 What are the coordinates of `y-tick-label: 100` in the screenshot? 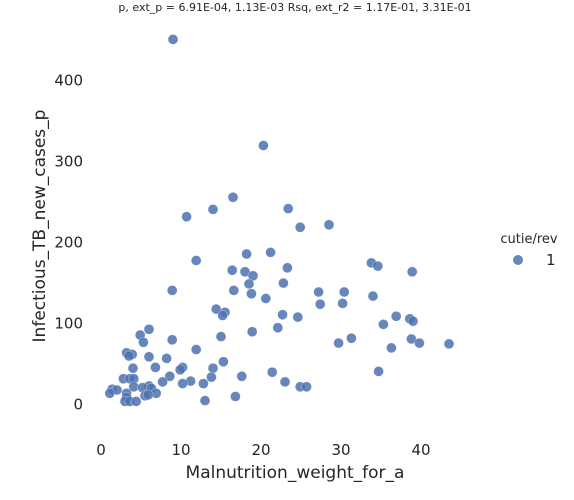 It's located at (68, 324).